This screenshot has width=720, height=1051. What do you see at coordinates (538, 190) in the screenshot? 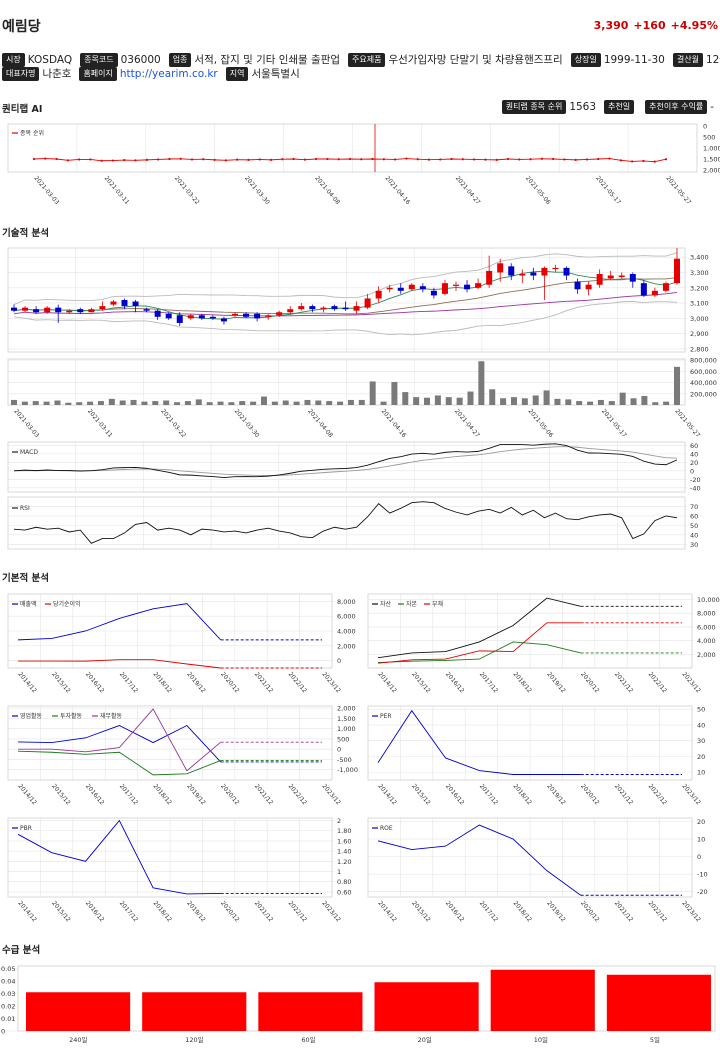
I see `date-label: 2021-05-06` at bounding box center [538, 190].